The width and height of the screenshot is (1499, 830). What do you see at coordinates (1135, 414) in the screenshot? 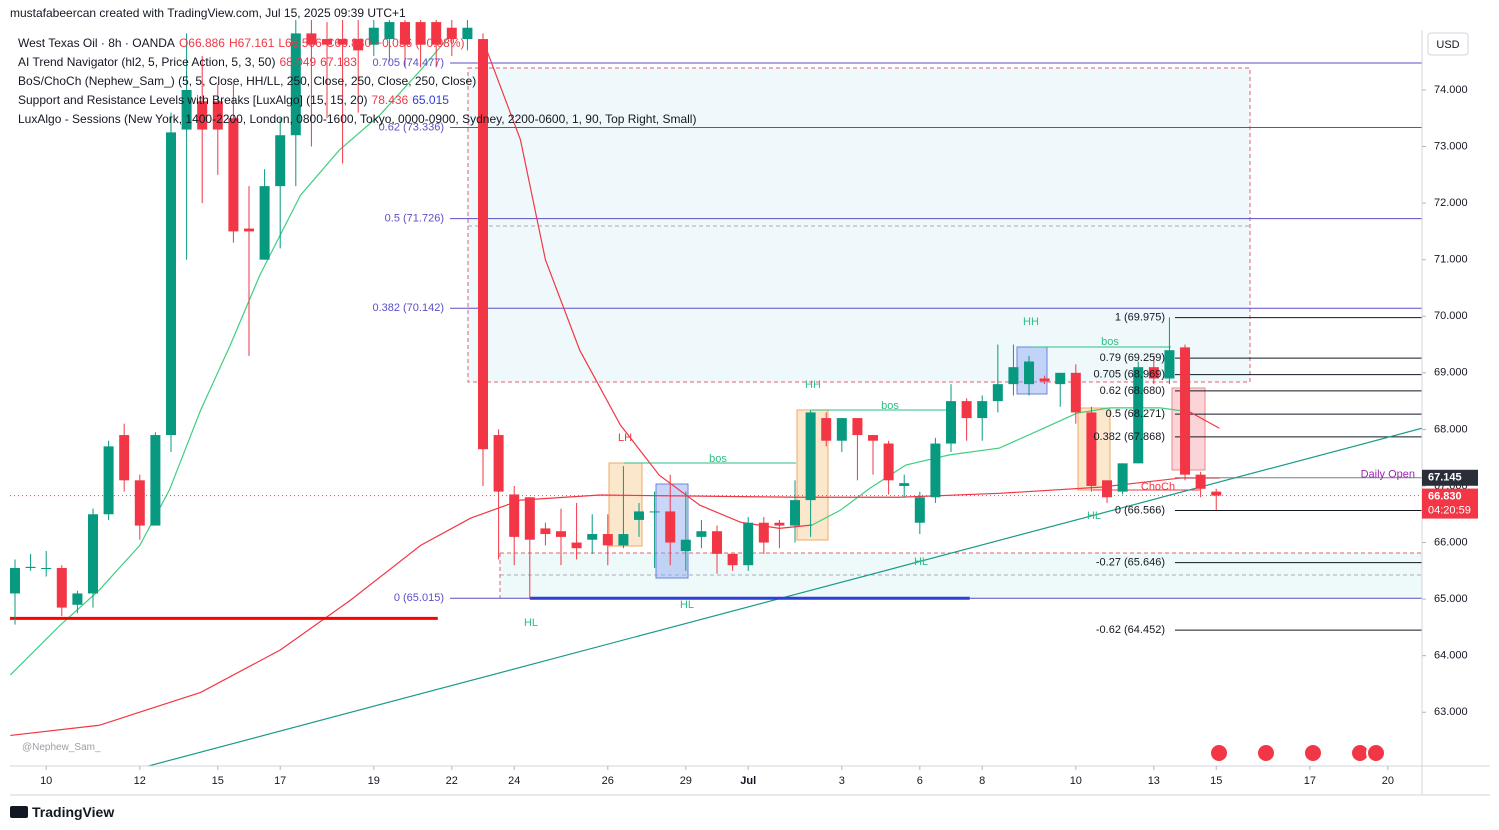
I see `fib-label: 0.5 (68.271)` at bounding box center [1135, 414].